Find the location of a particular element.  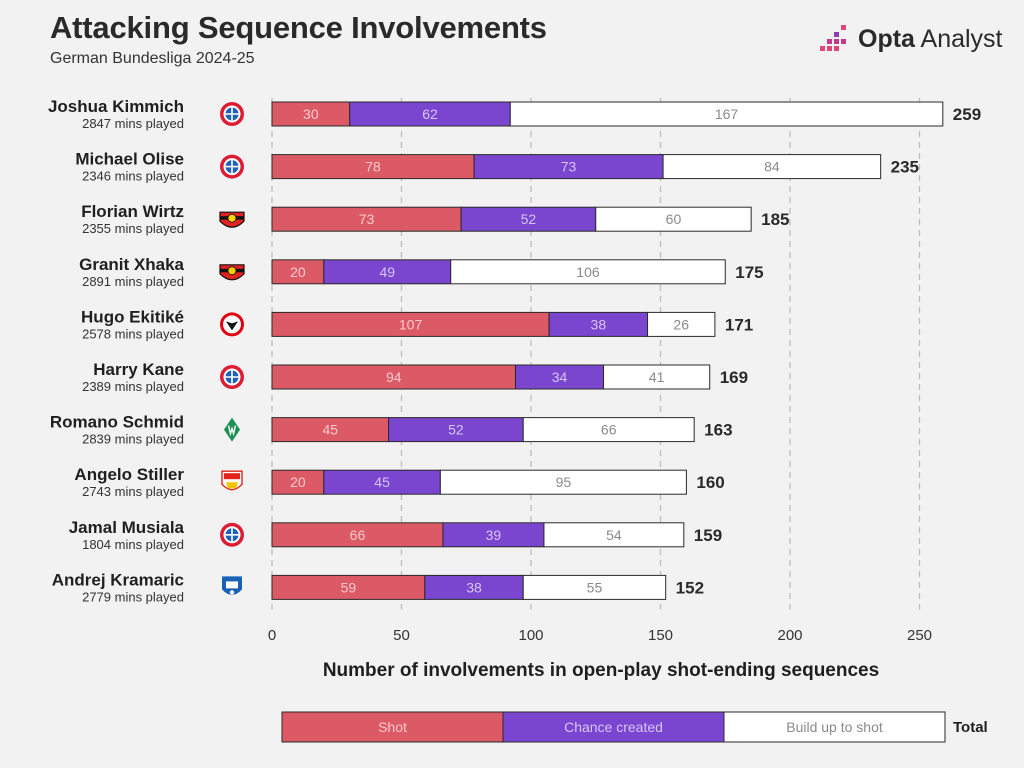

bar-total-label: 163 is located at coordinates (718, 430).